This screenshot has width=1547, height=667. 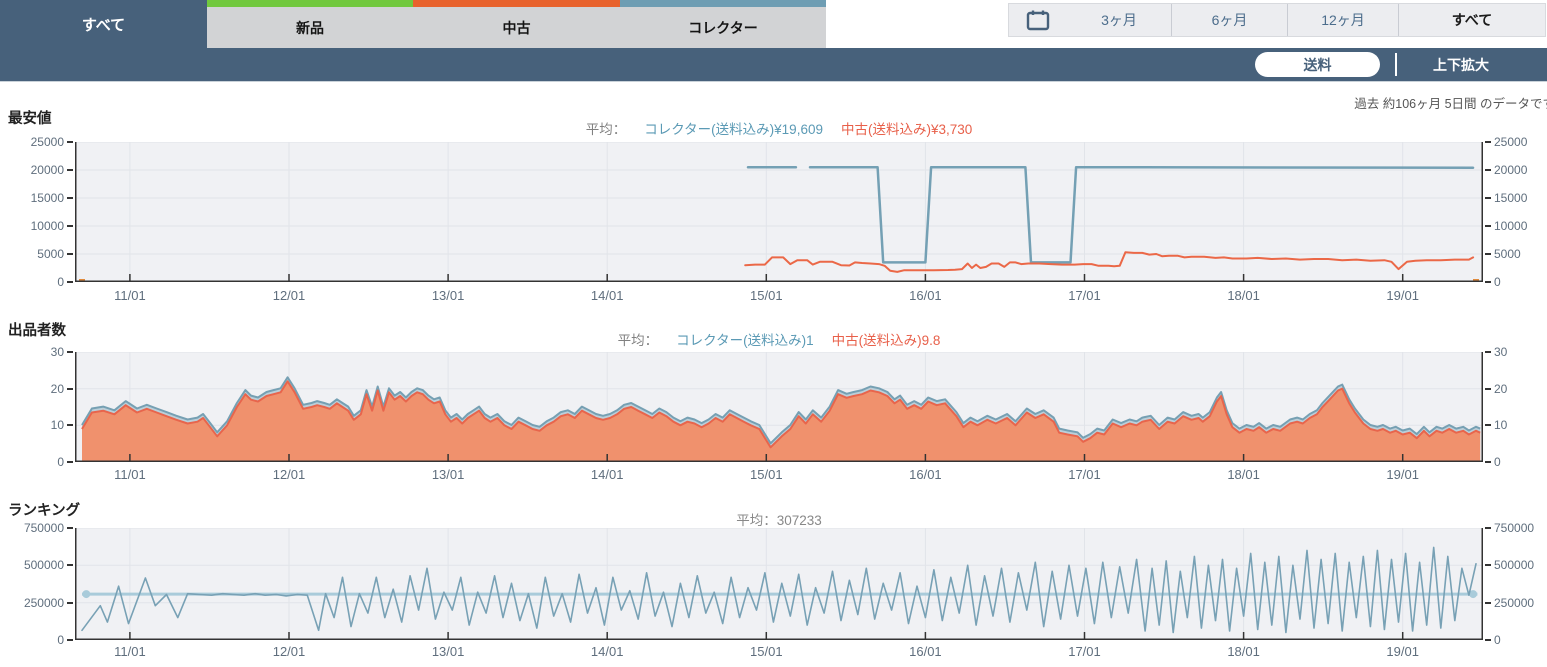 I want to click on tab-collector: コレクター, so click(x=723, y=24).